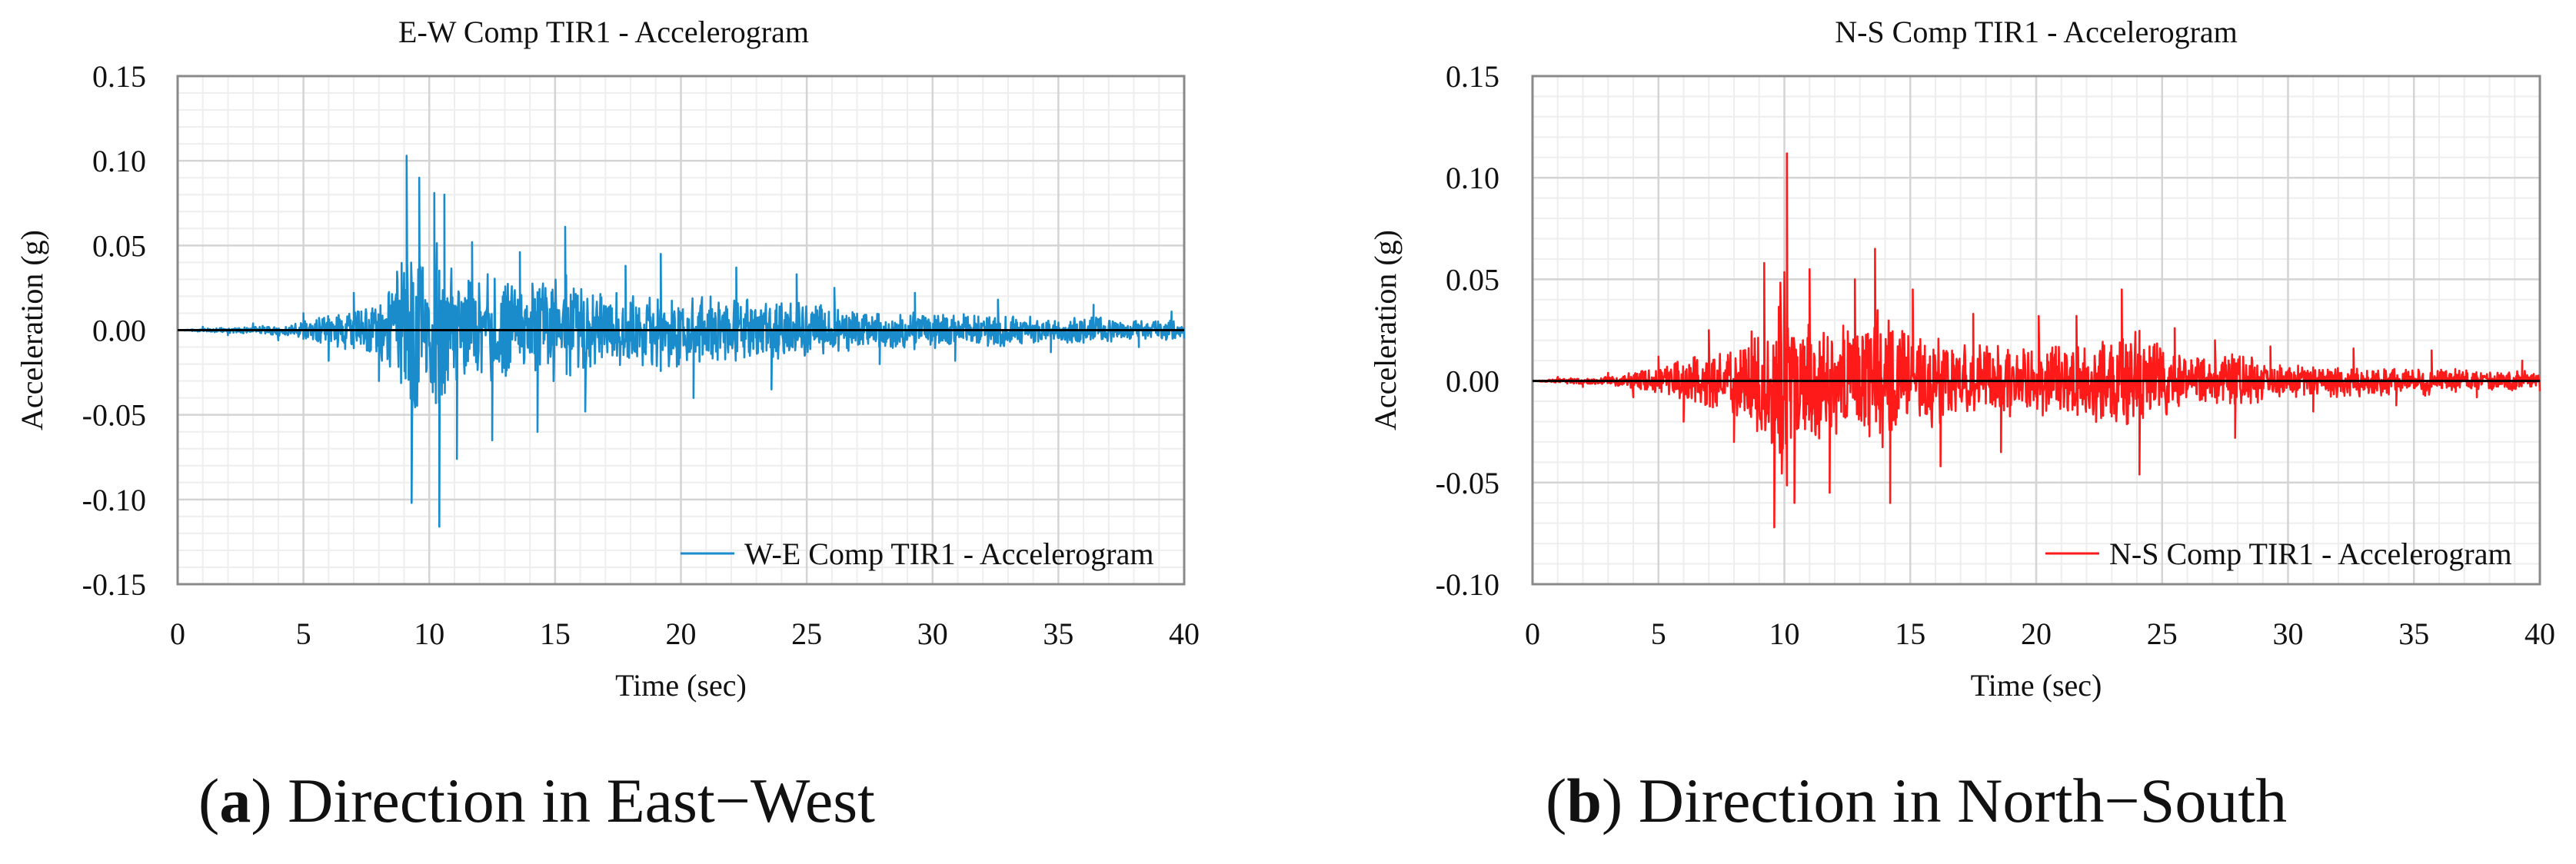 The width and height of the screenshot is (2576, 864). Describe the element at coordinates (235, 801) in the screenshot. I see `caption-a-letter: a` at that location.